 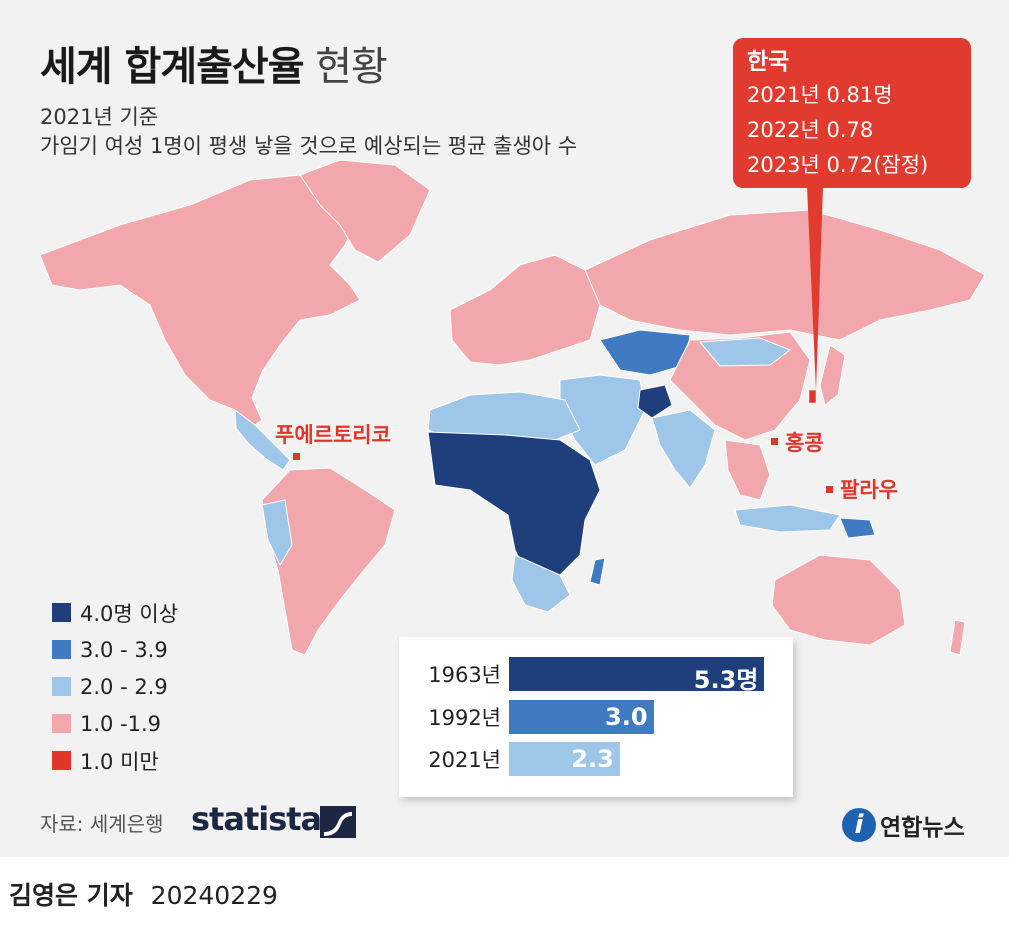 I want to click on yonhap-logo: i 연합뉴스, so click(x=903, y=825).